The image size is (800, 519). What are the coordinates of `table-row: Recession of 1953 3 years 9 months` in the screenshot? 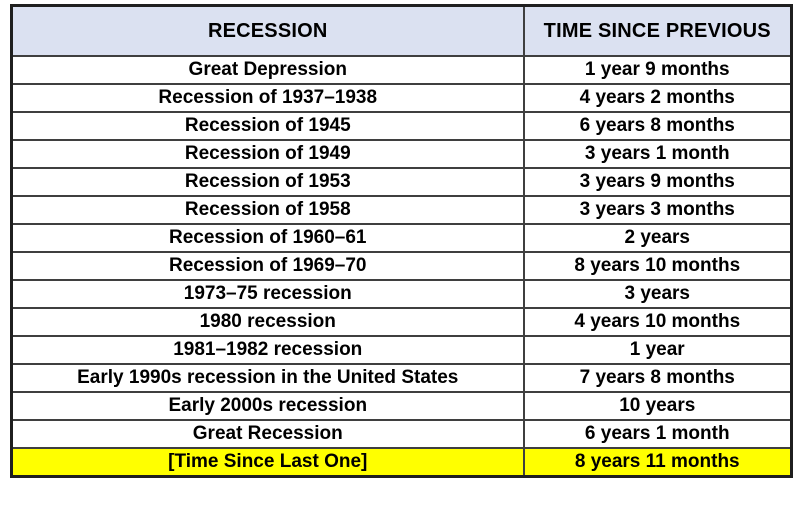 It's located at (401, 182).